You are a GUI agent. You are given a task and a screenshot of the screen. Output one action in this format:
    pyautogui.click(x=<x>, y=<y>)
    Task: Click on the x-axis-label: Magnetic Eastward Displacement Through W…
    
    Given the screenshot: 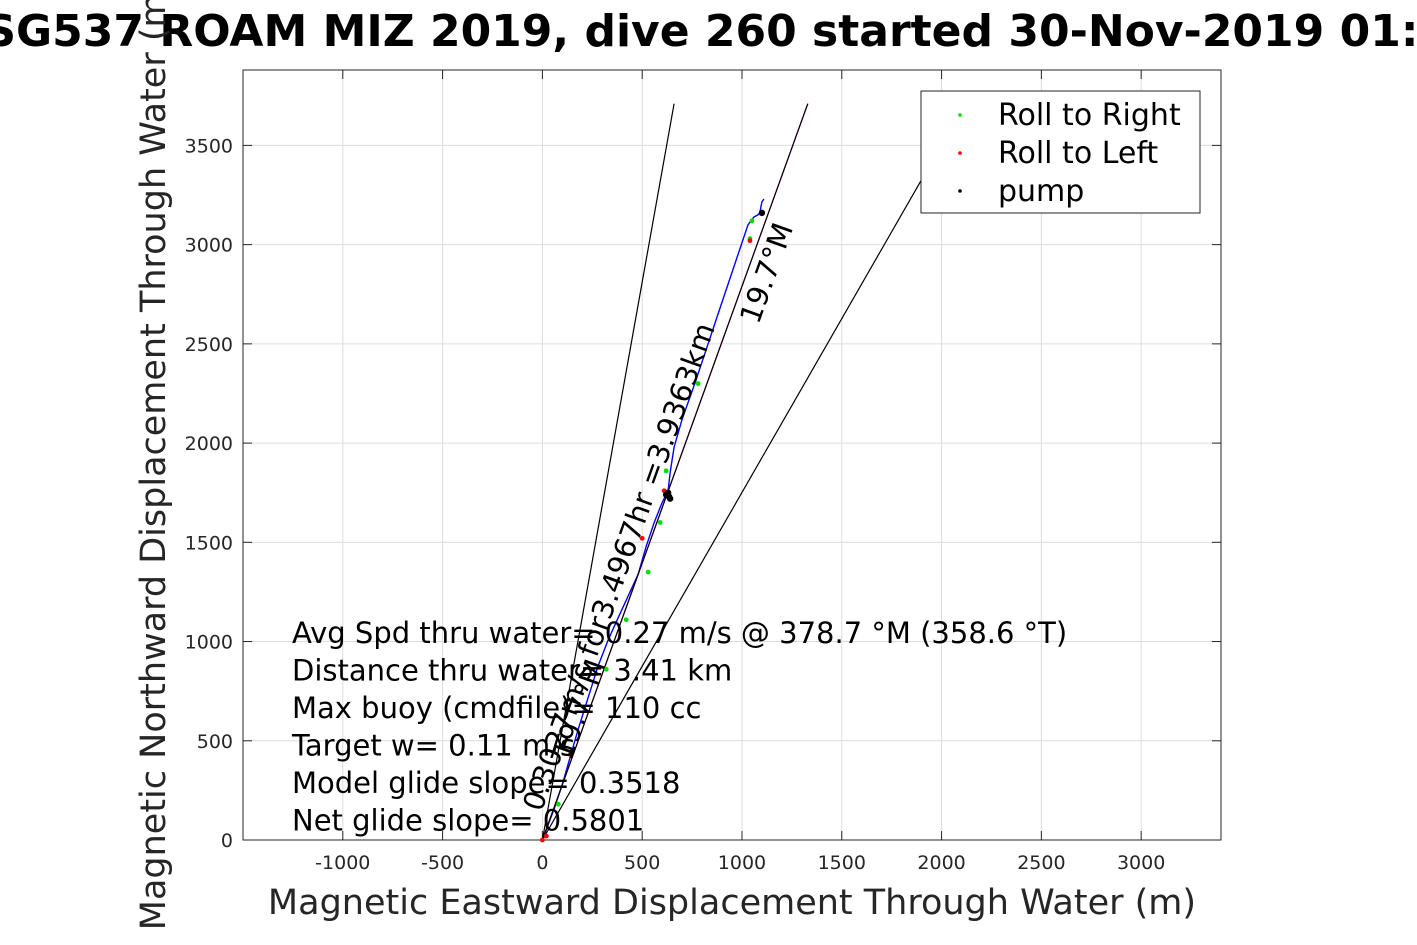 What is the action you would take?
    pyautogui.click(x=732, y=903)
    